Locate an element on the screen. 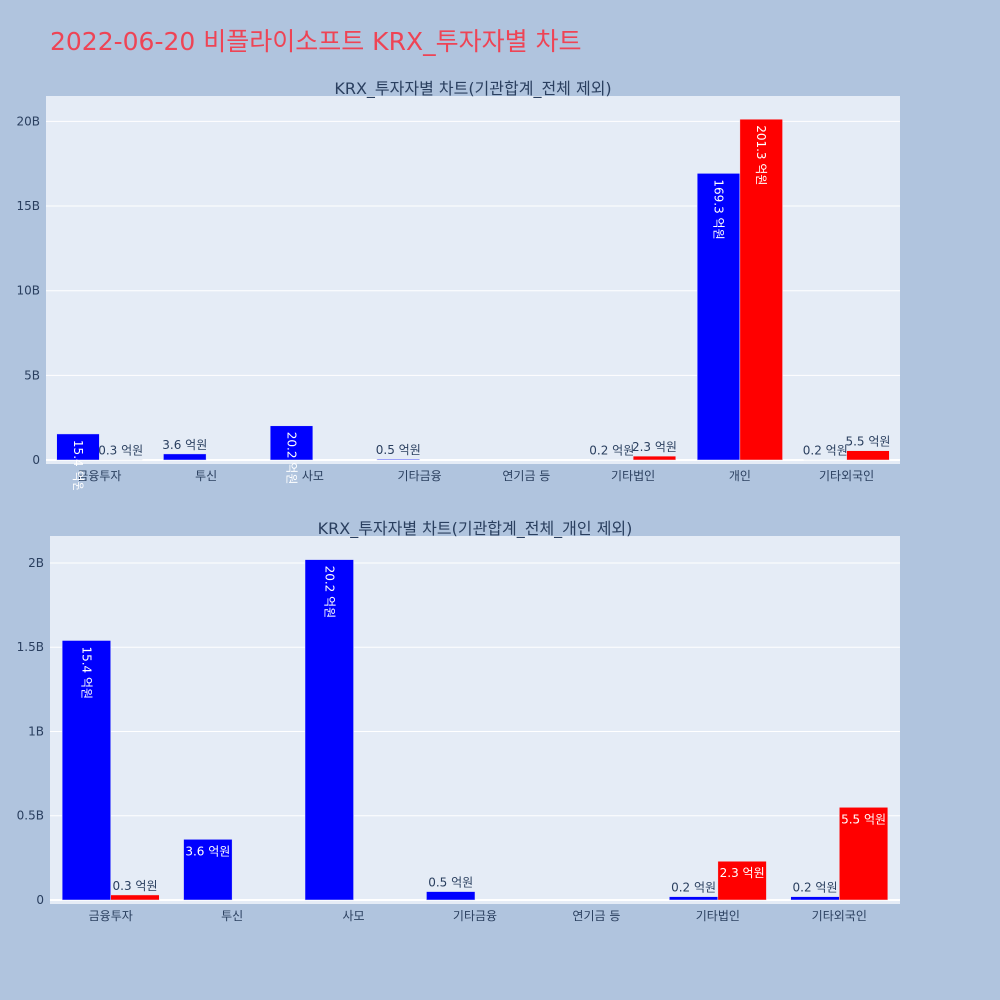 This screenshot has width=1000, height=1000. x-tick-label: 개인 is located at coordinates (740, 476).